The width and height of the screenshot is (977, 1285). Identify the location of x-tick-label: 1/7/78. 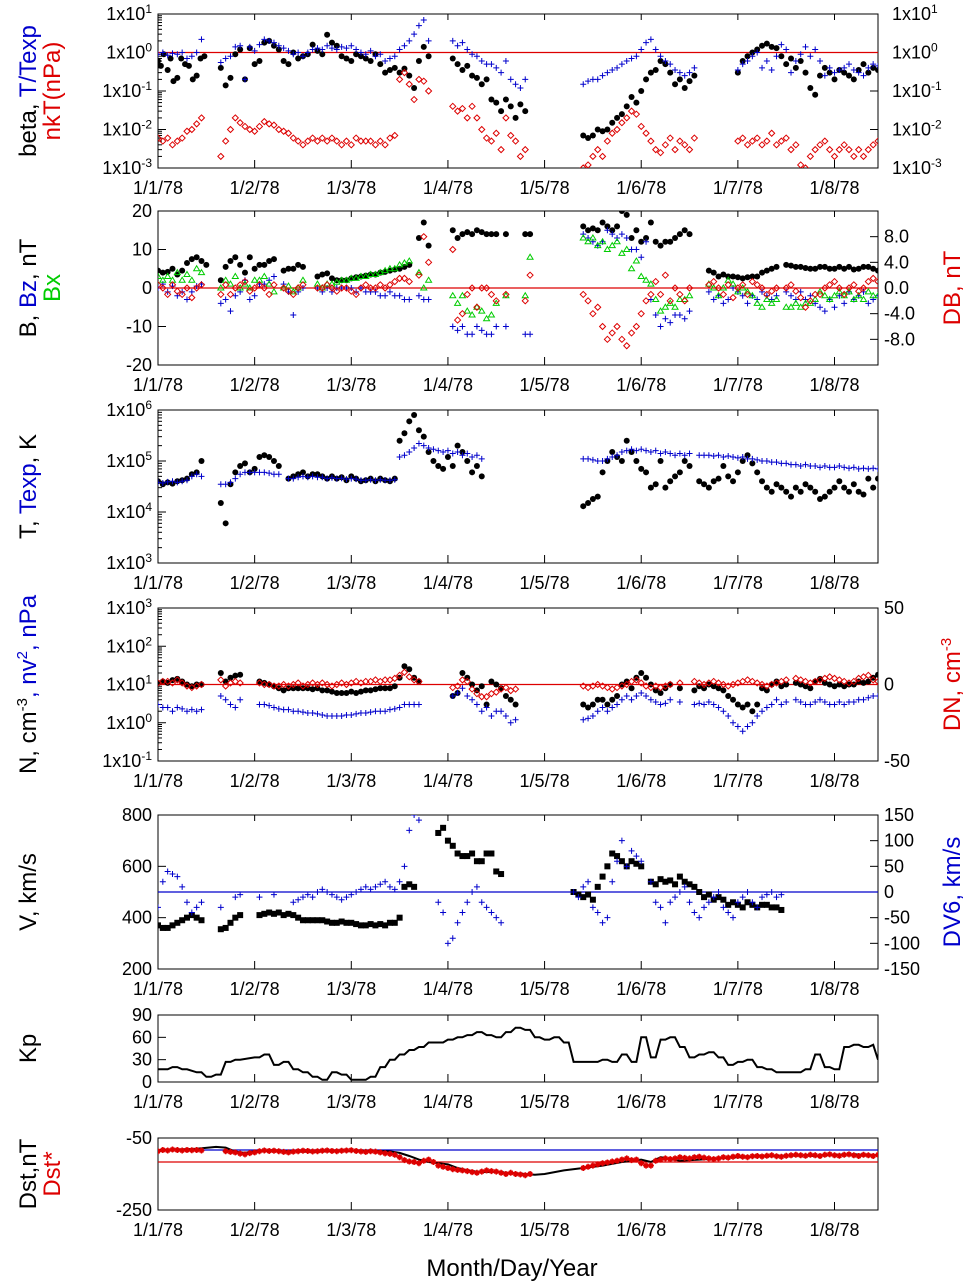
(738, 583).